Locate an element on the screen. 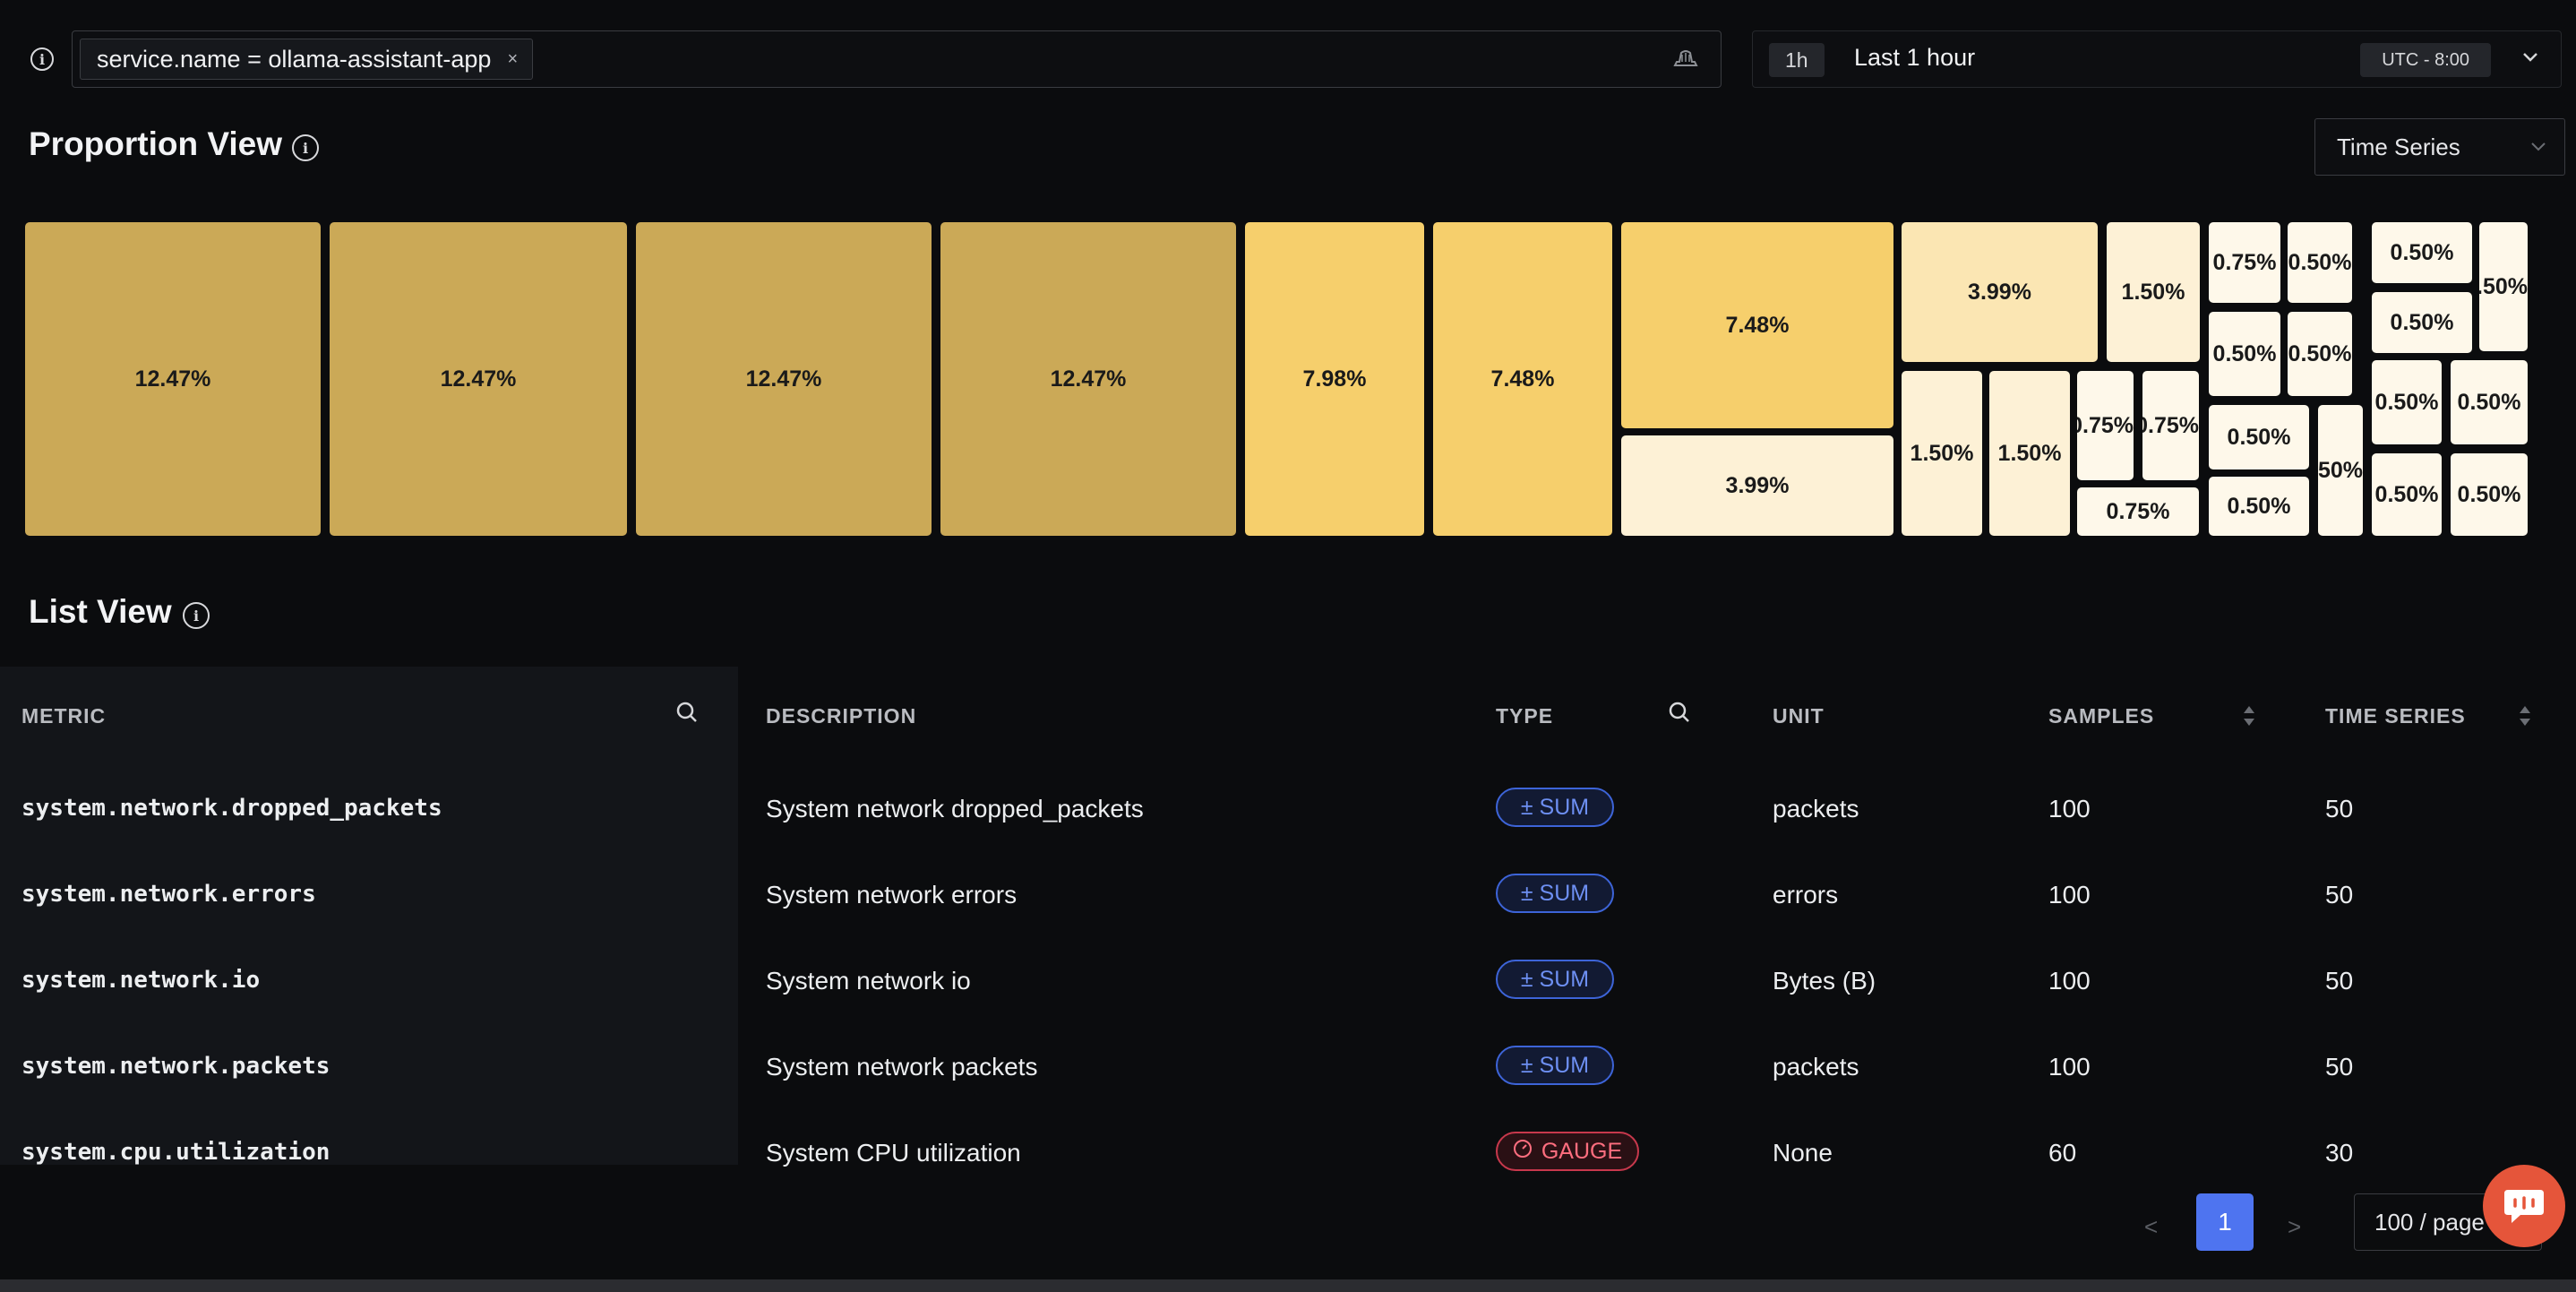 This screenshot has width=2576, height=1292. timezone-badge: UTC - 8:00 is located at coordinates (2425, 60).